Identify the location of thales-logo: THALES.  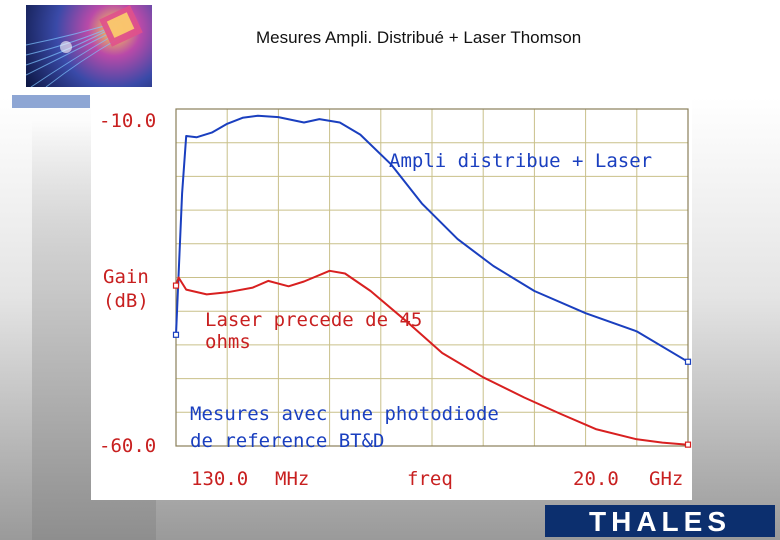
(660, 521).